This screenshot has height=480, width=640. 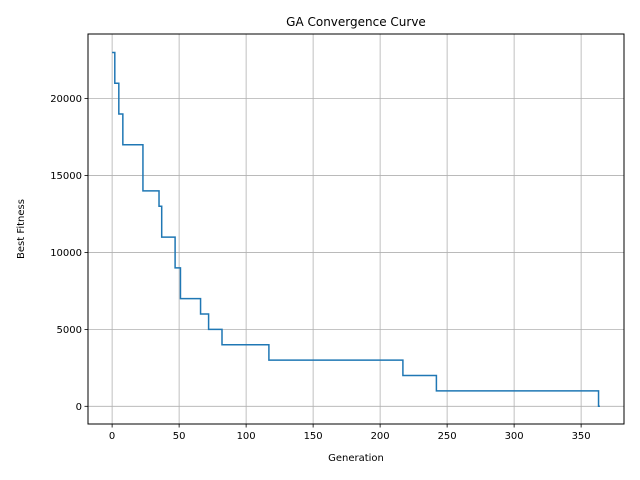 I want to click on y-tick-label: 10000, so click(x=66, y=253).